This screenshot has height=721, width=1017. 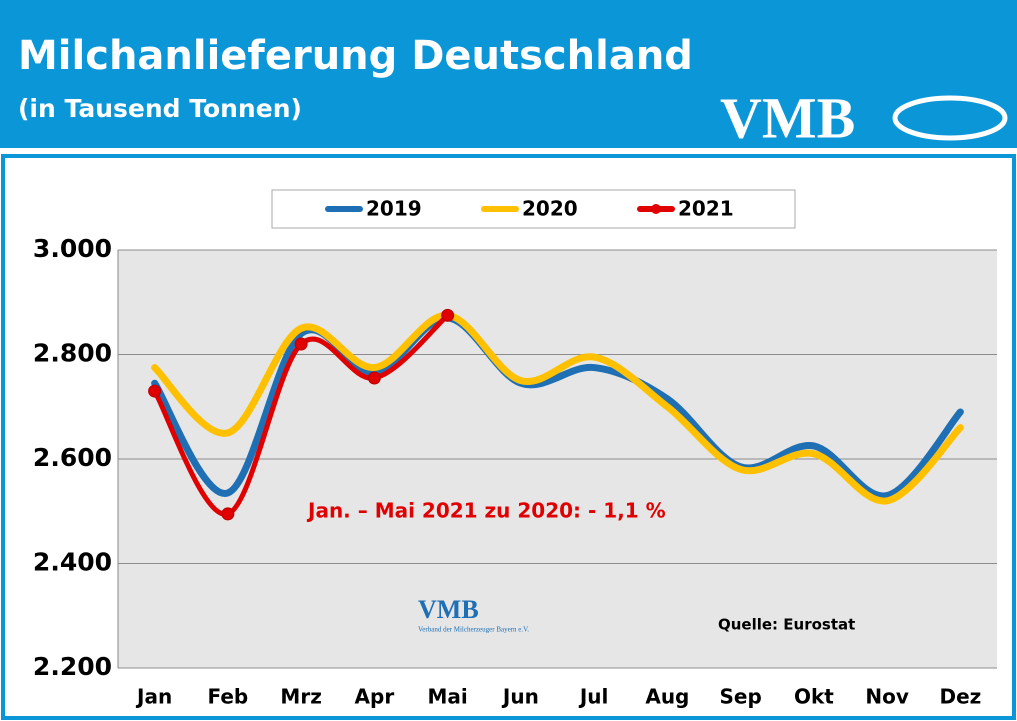 What do you see at coordinates (160, 108) in the screenshot?
I see `subtitle: (in Tausend Tonnen)` at bounding box center [160, 108].